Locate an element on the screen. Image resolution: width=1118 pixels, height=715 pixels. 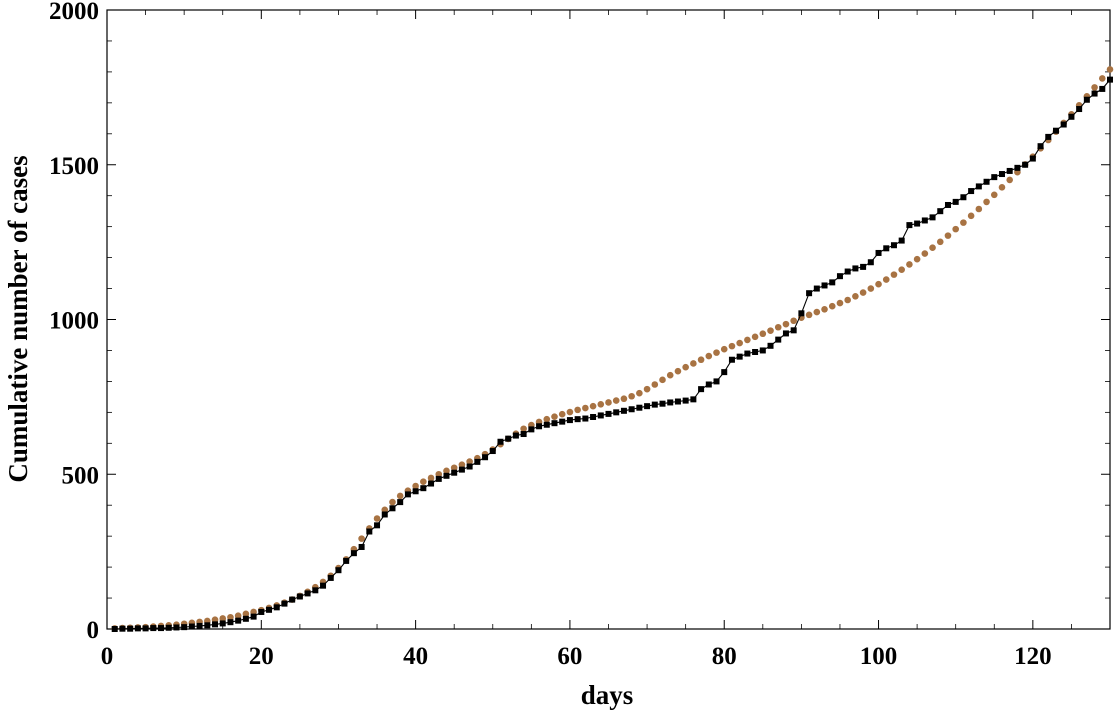
y-tick-labels: 0 500 1000 1500 2000 is located at coordinates (74, 322).